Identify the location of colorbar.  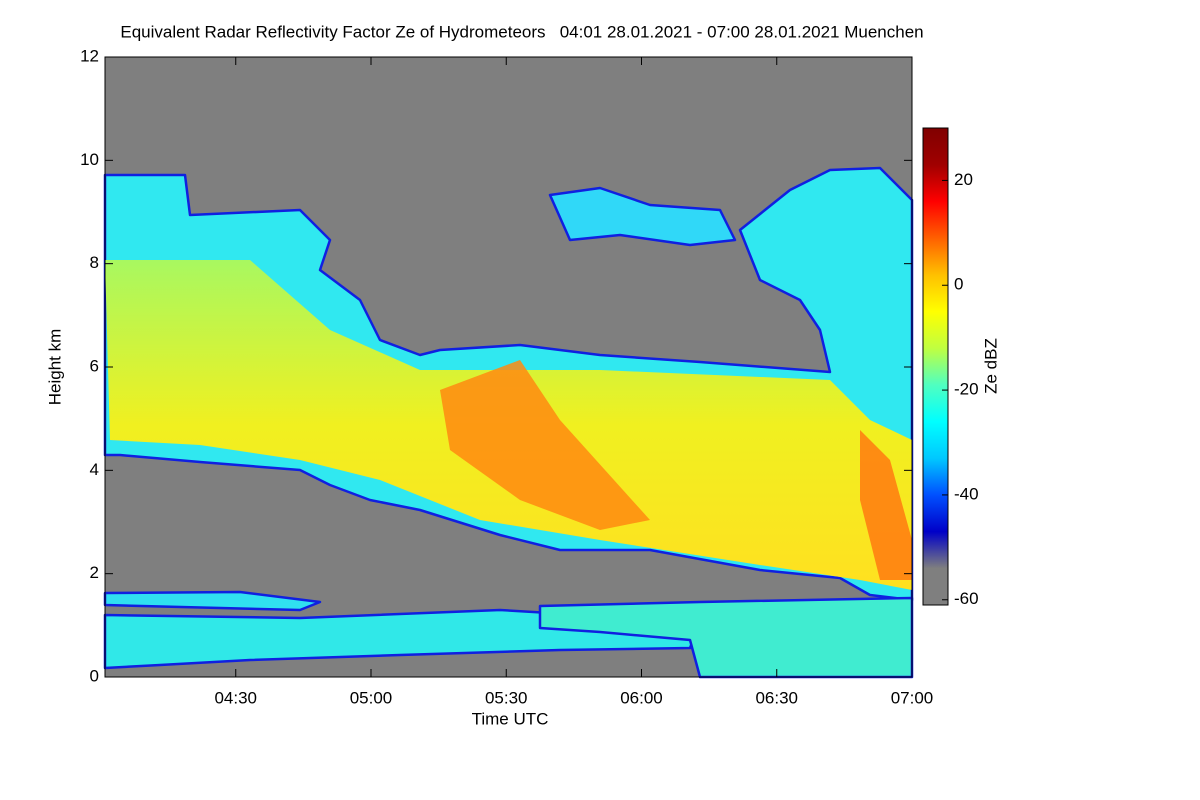
(935, 366).